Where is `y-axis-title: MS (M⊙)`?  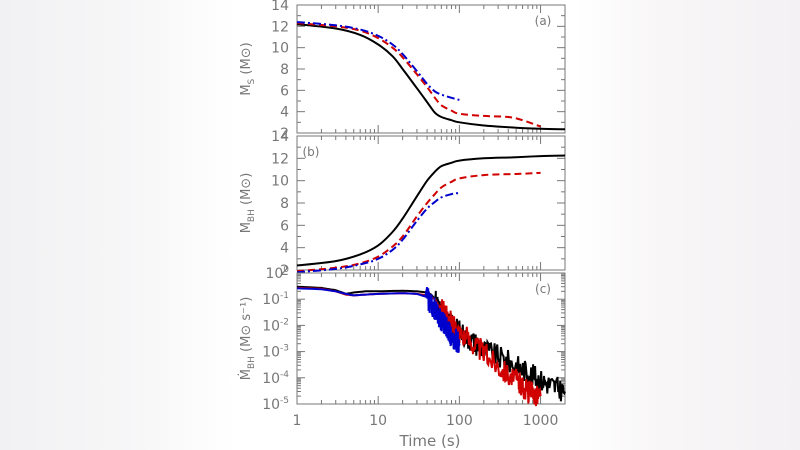 y-axis-title: MS (M⊙) is located at coordinates (248, 68).